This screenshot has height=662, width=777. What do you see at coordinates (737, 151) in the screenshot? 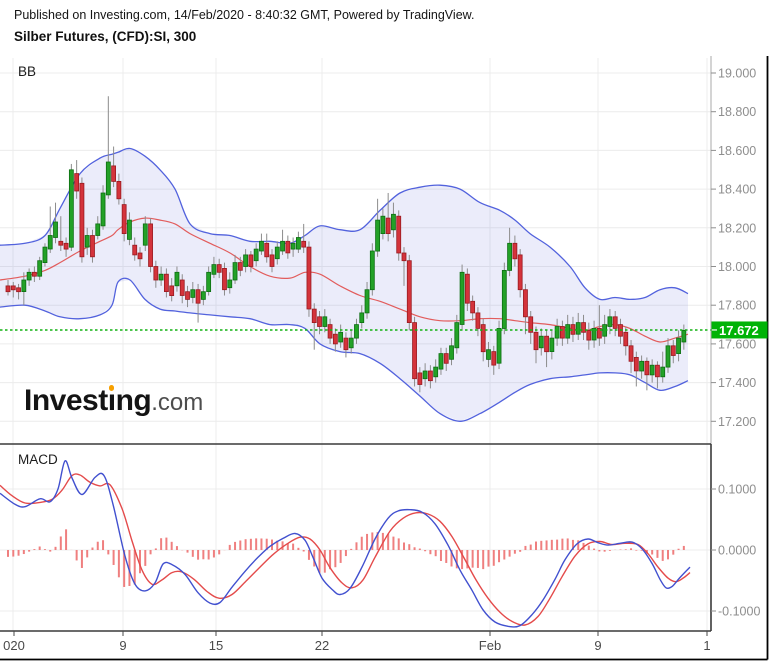
I see `svg-text: 18.600` at bounding box center [737, 151].